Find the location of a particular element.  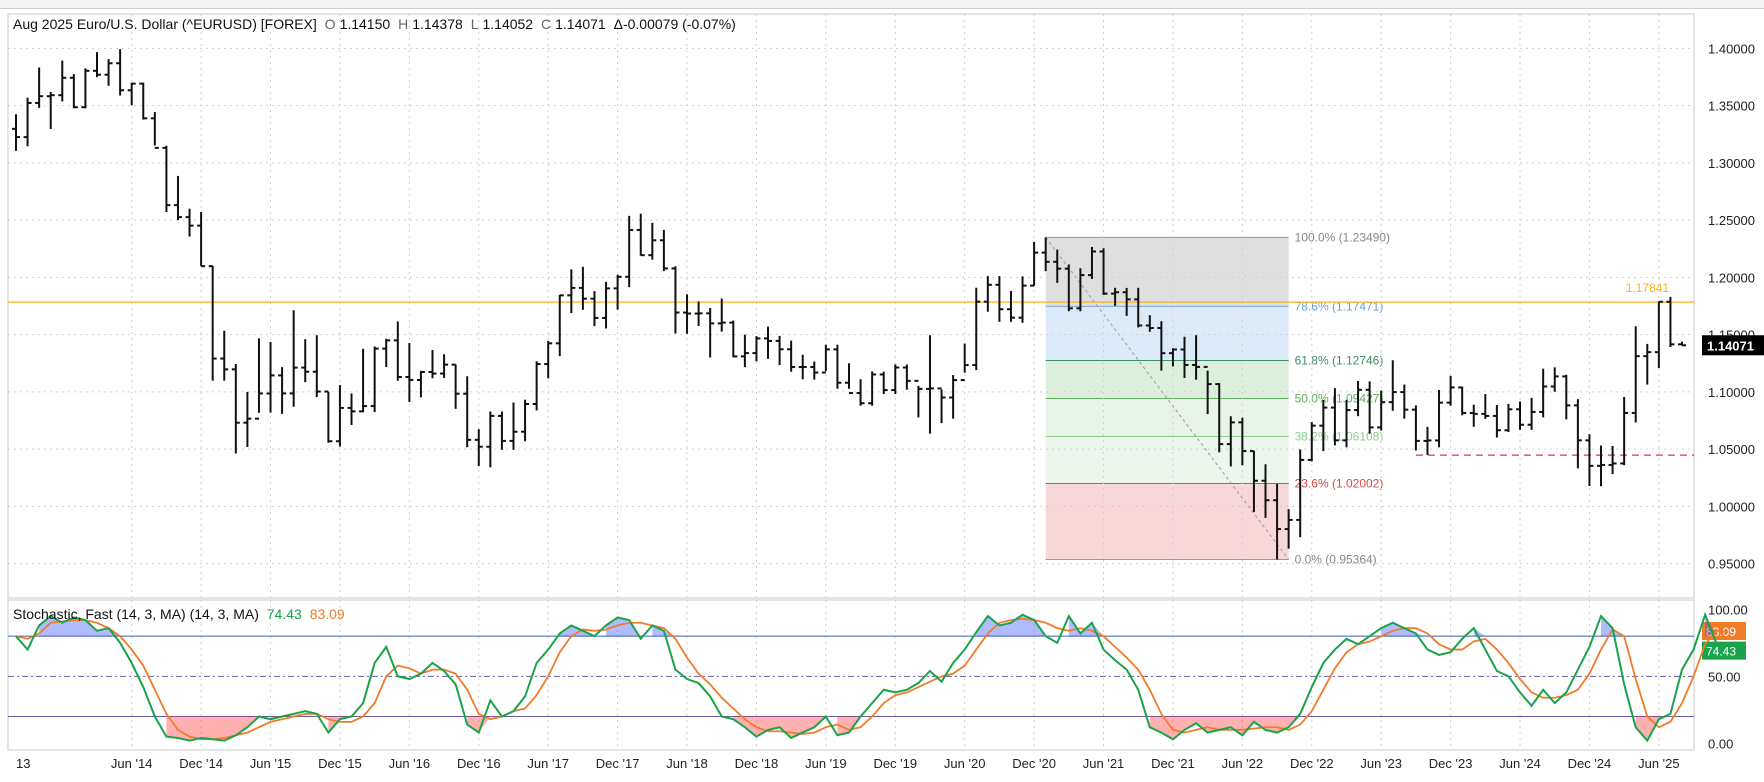

x-tick-label: Jun '23 is located at coordinates (1381, 763).